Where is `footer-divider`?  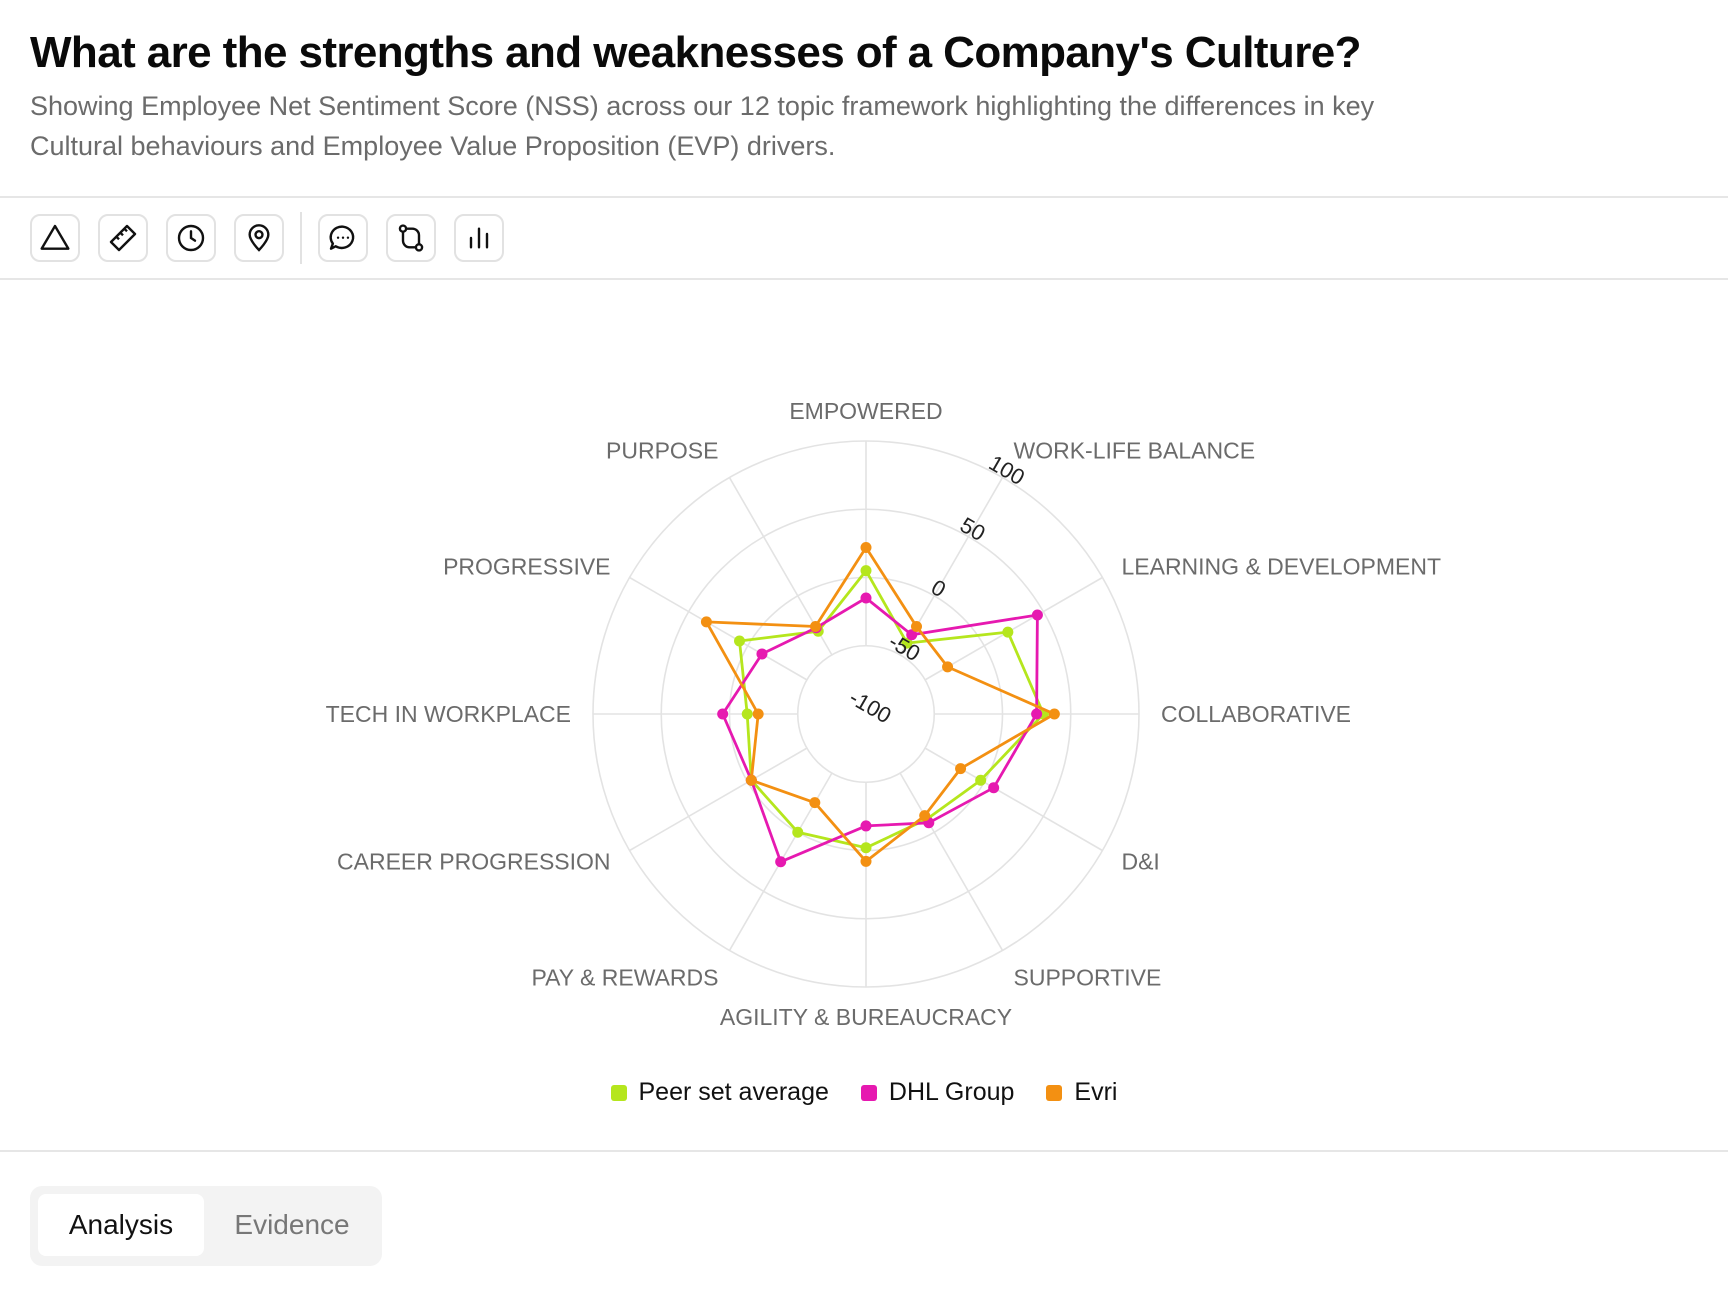
footer-divider is located at coordinates (864, 1151).